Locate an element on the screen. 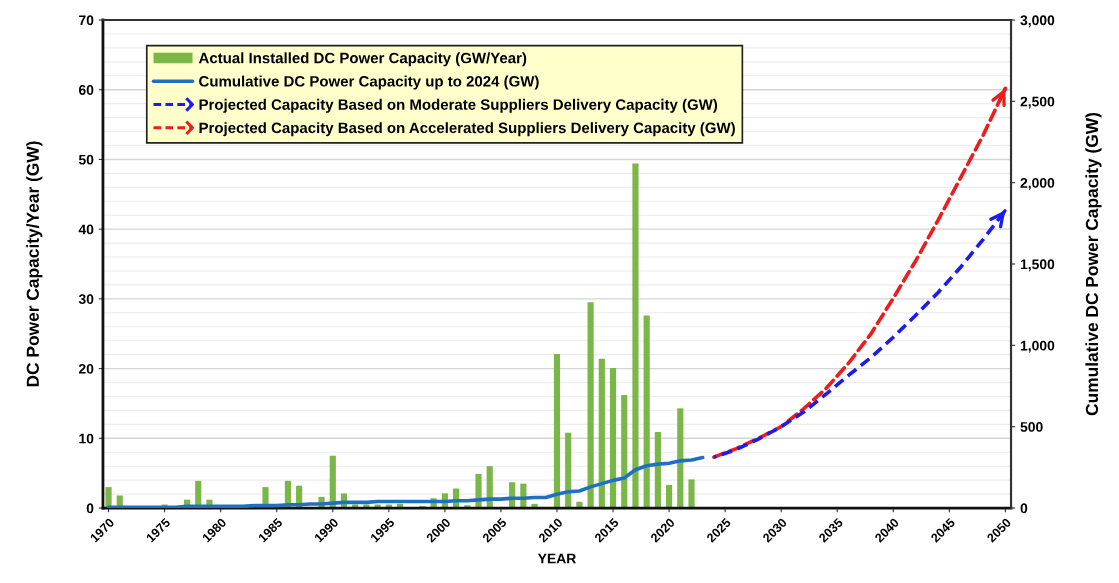 The height and width of the screenshot is (583, 1119). y-tick-label: 40 is located at coordinates (86, 229).